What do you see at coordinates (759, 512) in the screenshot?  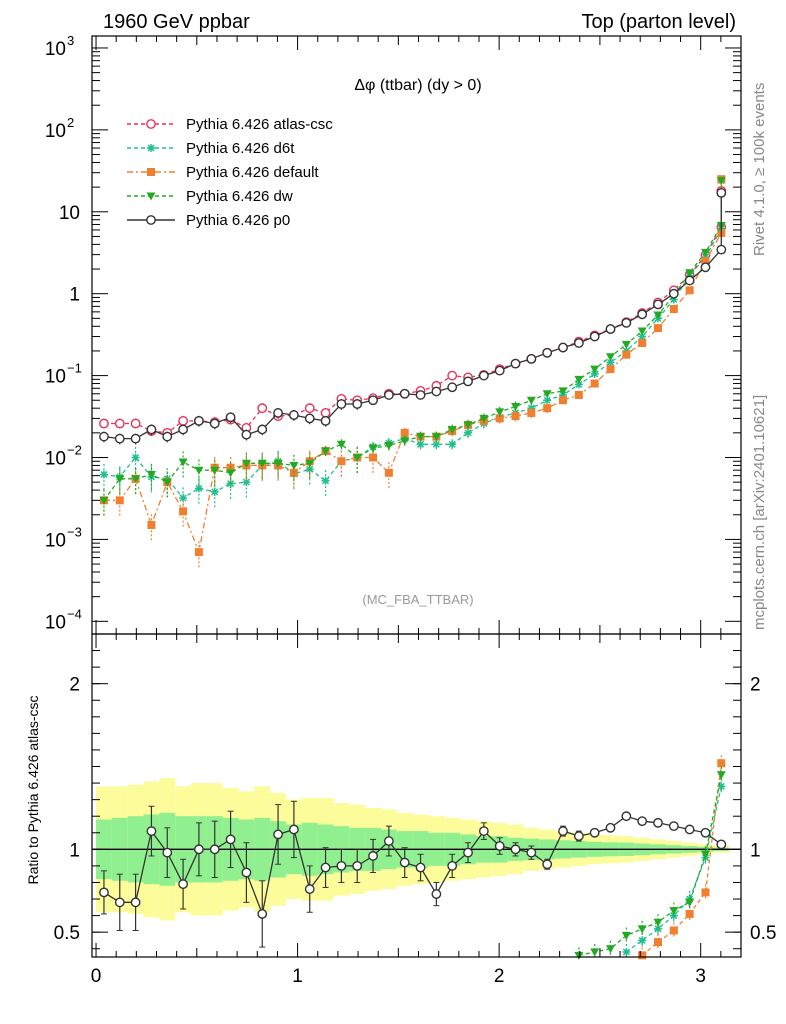 I see `side-label-mcplots: mcplots.cern.ch [arXiv:2401.10621]` at bounding box center [759, 512].